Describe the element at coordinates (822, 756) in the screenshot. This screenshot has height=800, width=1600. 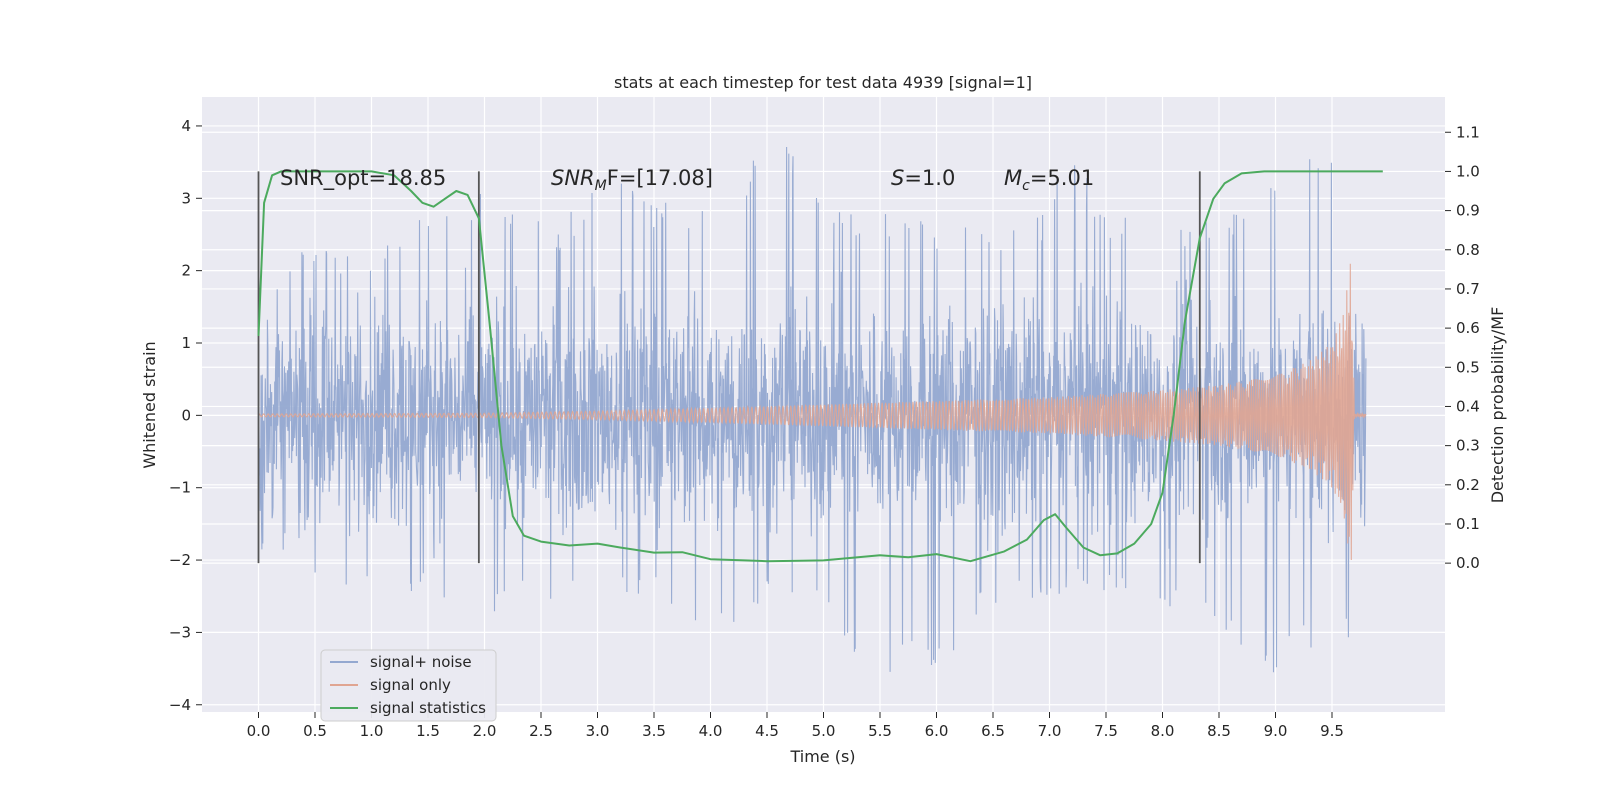
I see `x-axis-label: Time (s)` at that location.